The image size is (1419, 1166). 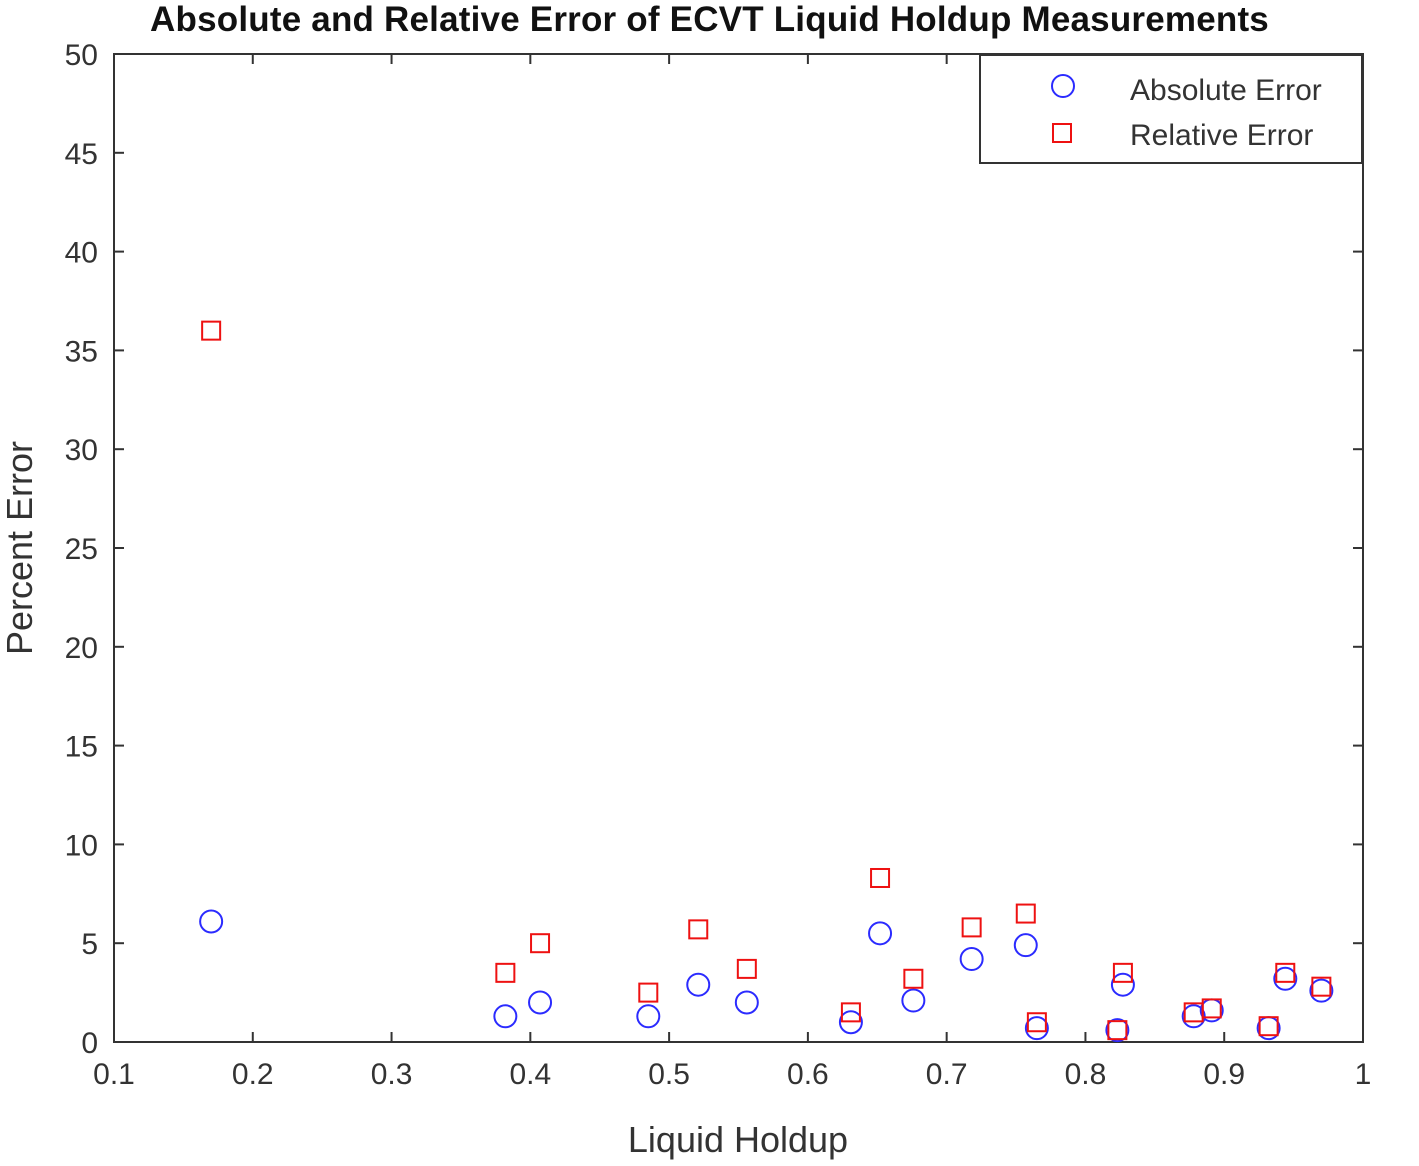 What do you see at coordinates (1363, 1074) in the screenshot?
I see `x-tick-label: 1` at bounding box center [1363, 1074].